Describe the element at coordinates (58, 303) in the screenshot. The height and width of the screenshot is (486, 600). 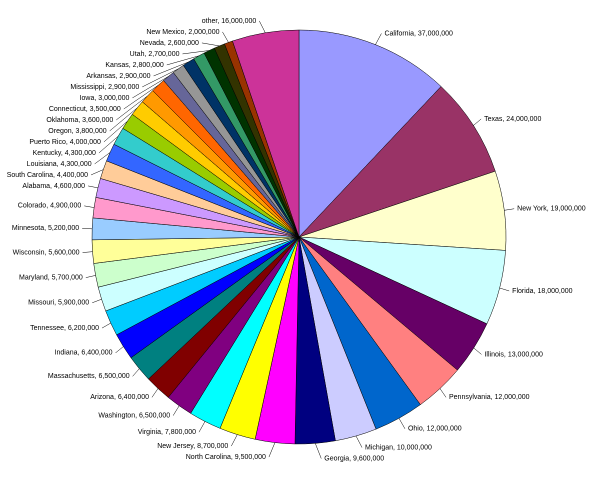
I see `data-label: Missouri, 5,900,000` at that location.